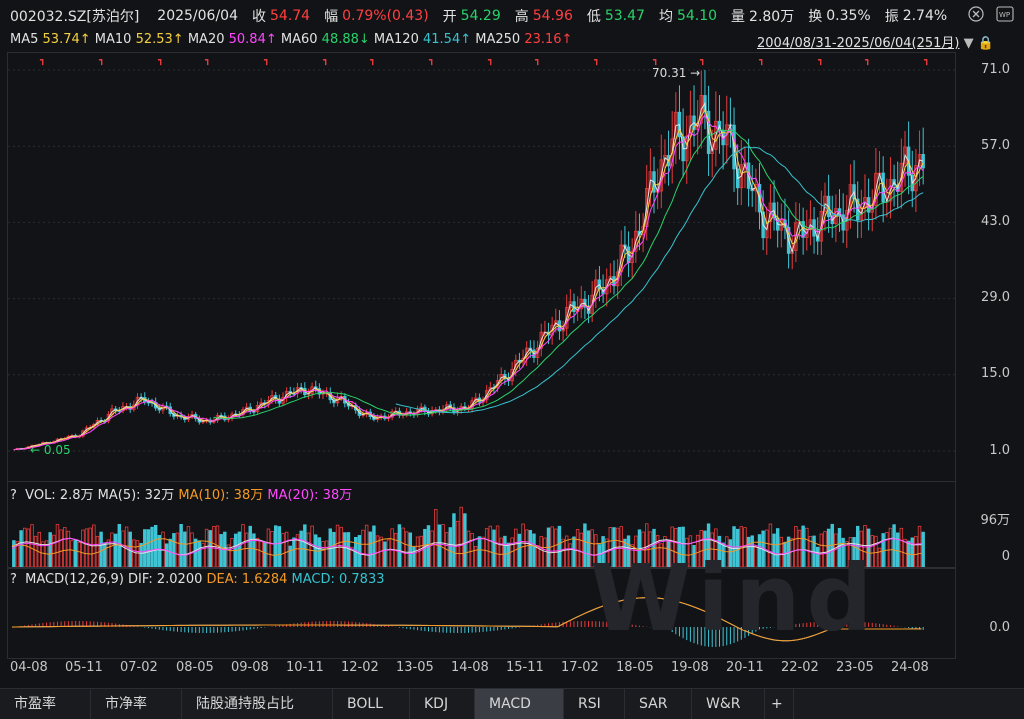  What do you see at coordinates (772, 17) in the screenshot?
I see `volume-value: 2.80万` at bounding box center [772, 17].